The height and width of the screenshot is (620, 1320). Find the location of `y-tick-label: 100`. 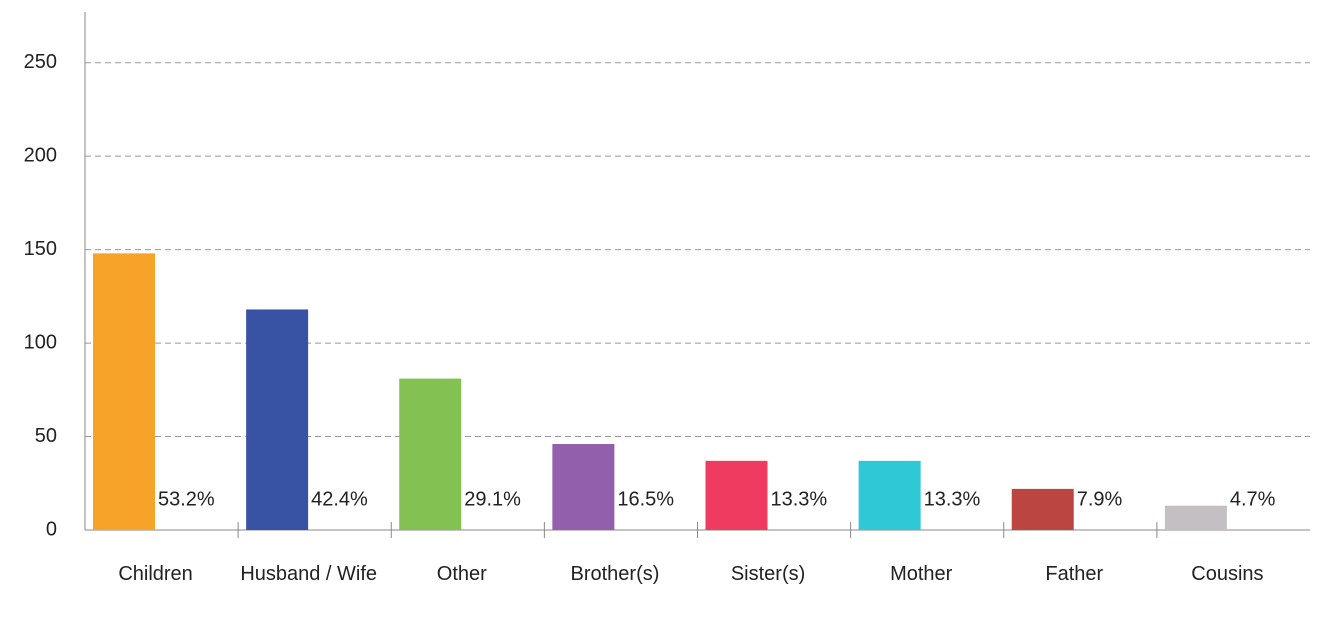

y-tick-label: 100 is located at coordinates (40, 342).